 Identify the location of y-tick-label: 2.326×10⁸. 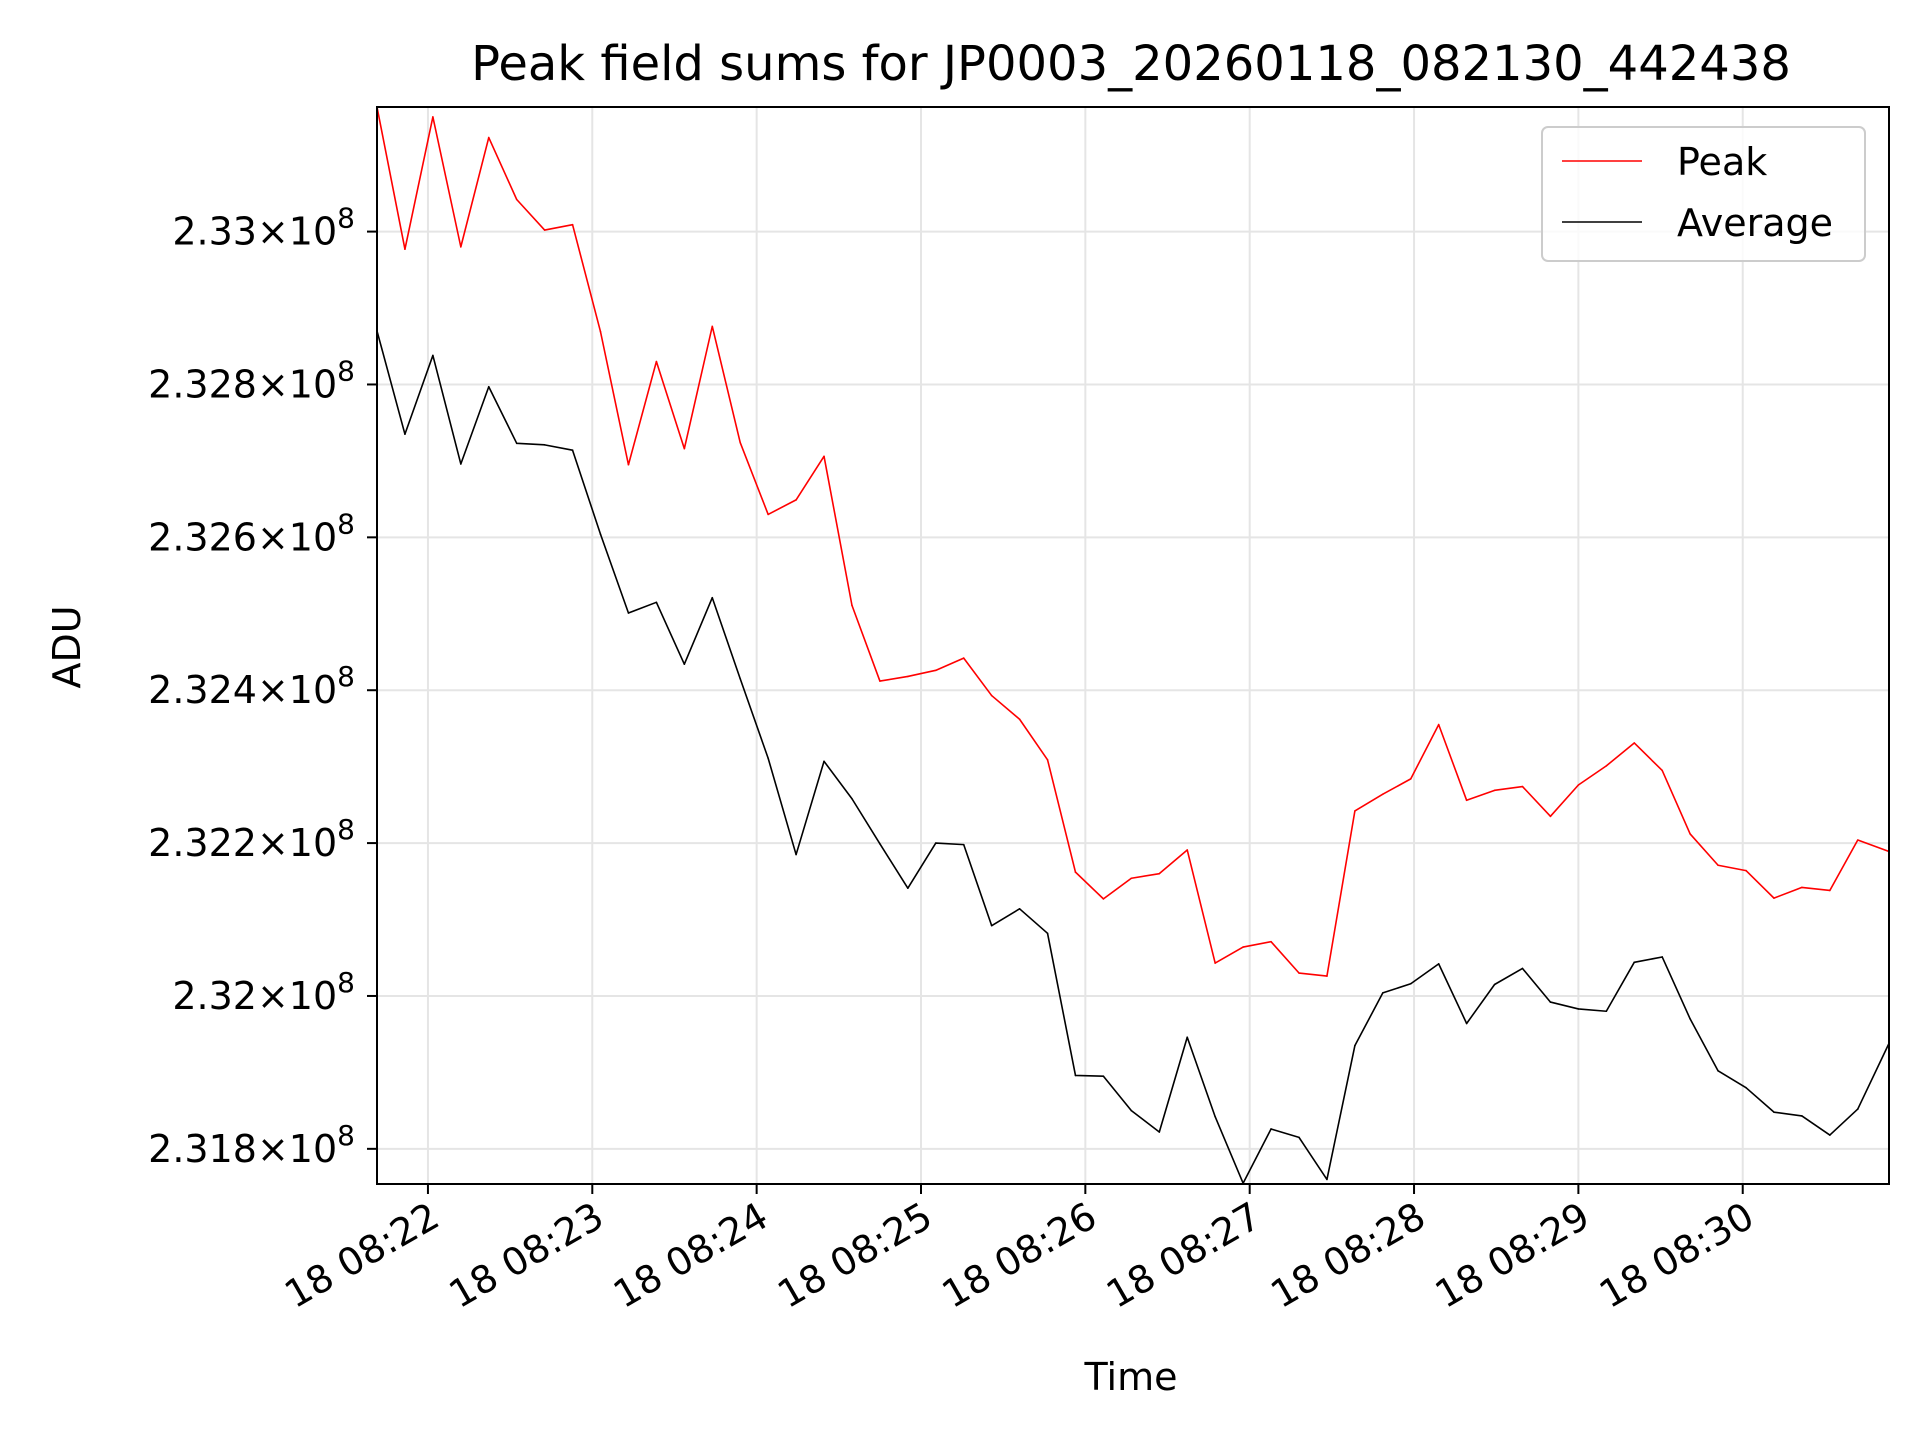
(251, 533).